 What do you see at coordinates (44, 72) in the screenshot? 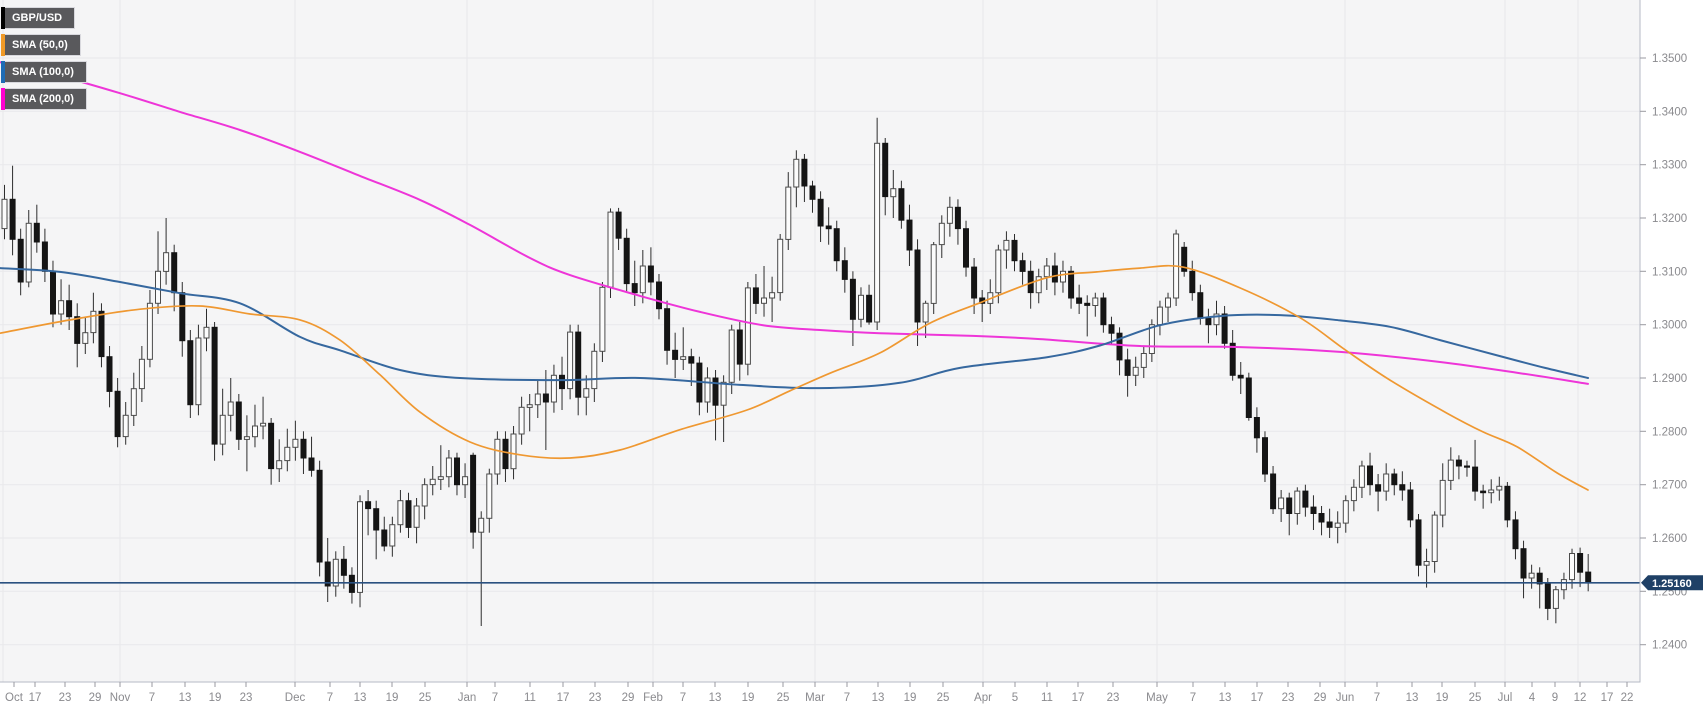
I see `legend-item-sma100: SMA (100,0)` at bounding box center [44, 72].